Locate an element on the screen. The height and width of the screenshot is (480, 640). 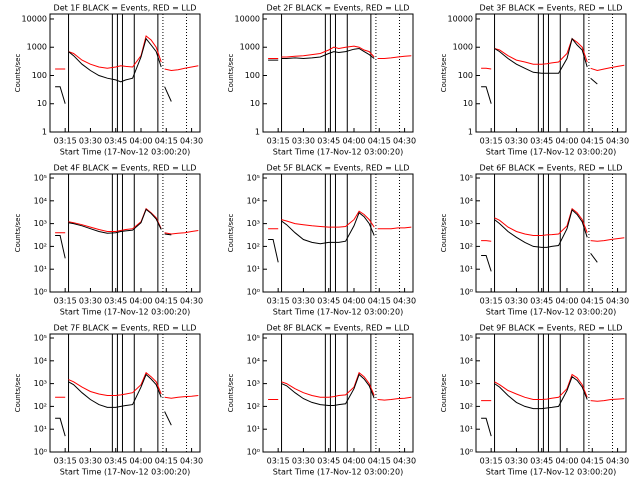
chart-title: Det 5F BLACK = Events, RED = LLD is located at coordinates (338, 168).